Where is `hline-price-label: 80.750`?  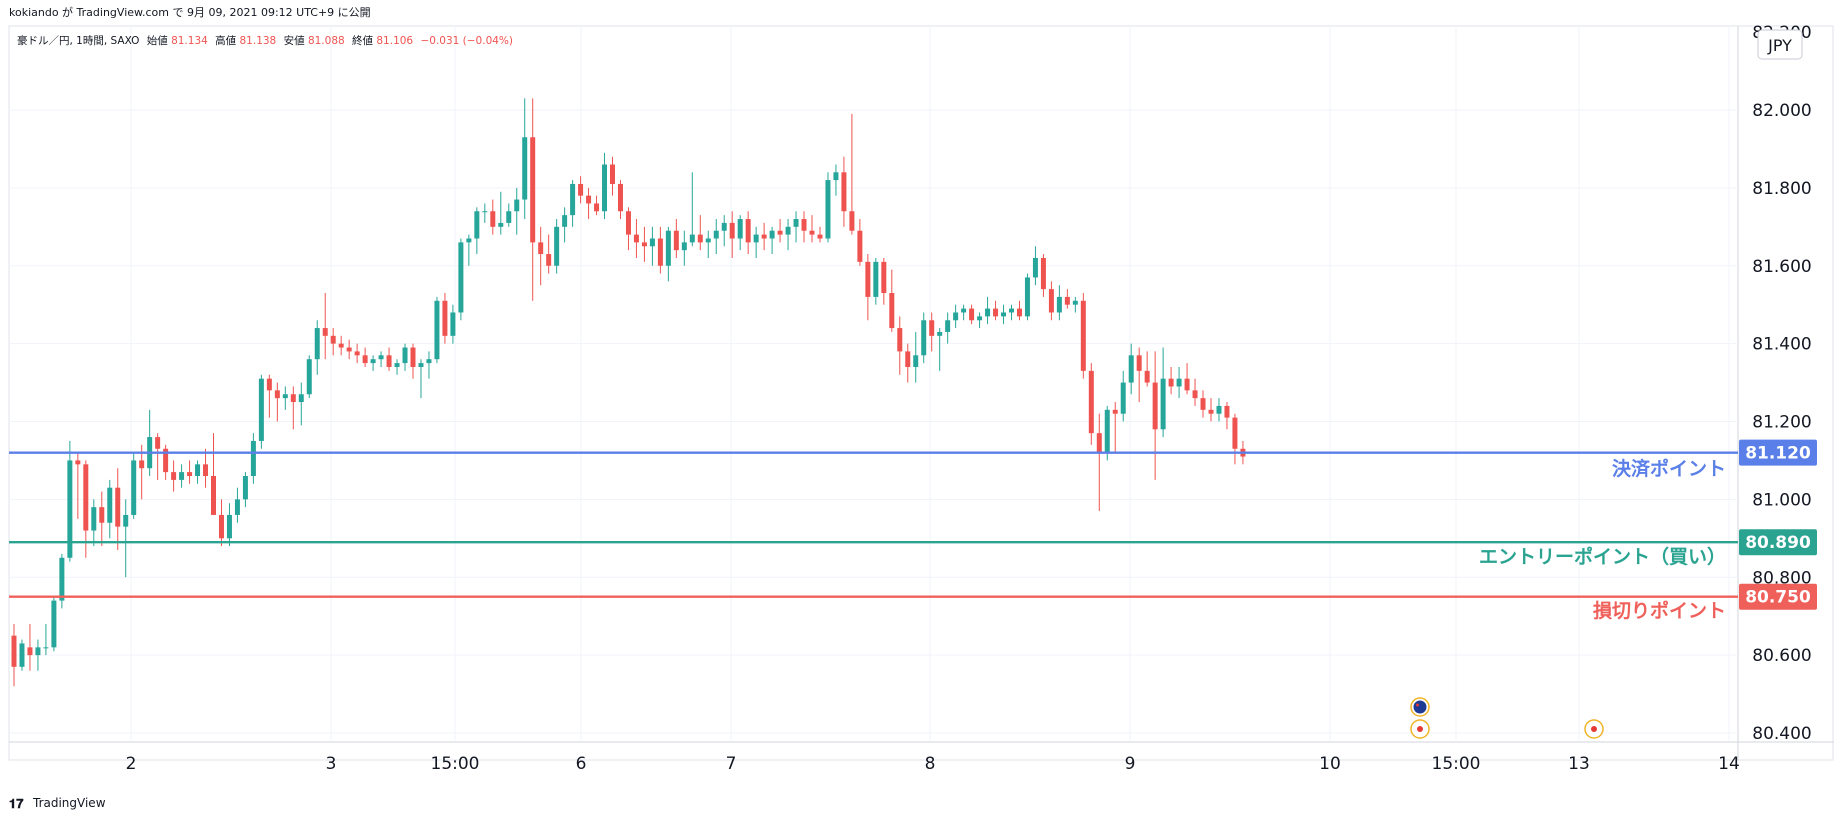 hline-price-label: 80.750 is located at coordinates (1778, 598).